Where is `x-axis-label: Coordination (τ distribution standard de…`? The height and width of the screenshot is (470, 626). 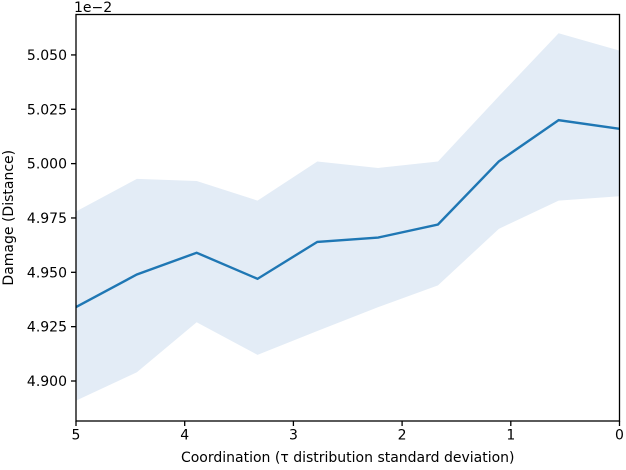
x-axis-label: Coordination (τ distribution standard de… is located at coordinates (348, 458).